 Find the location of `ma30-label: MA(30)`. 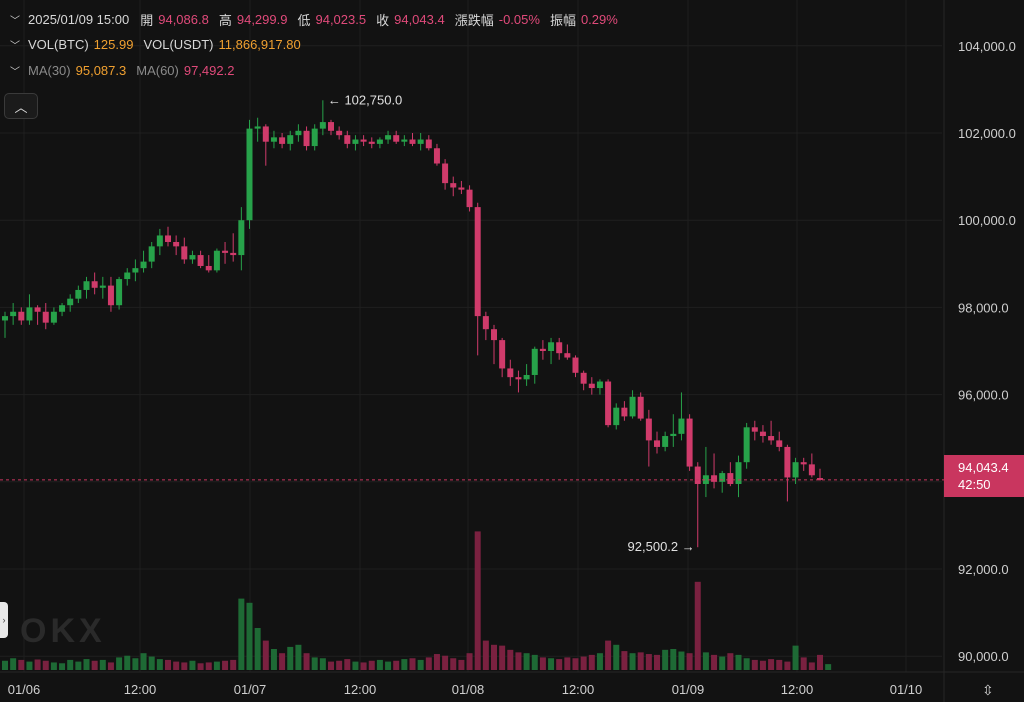

ma30-label: MA(30) is located at coordinates (49, 70).